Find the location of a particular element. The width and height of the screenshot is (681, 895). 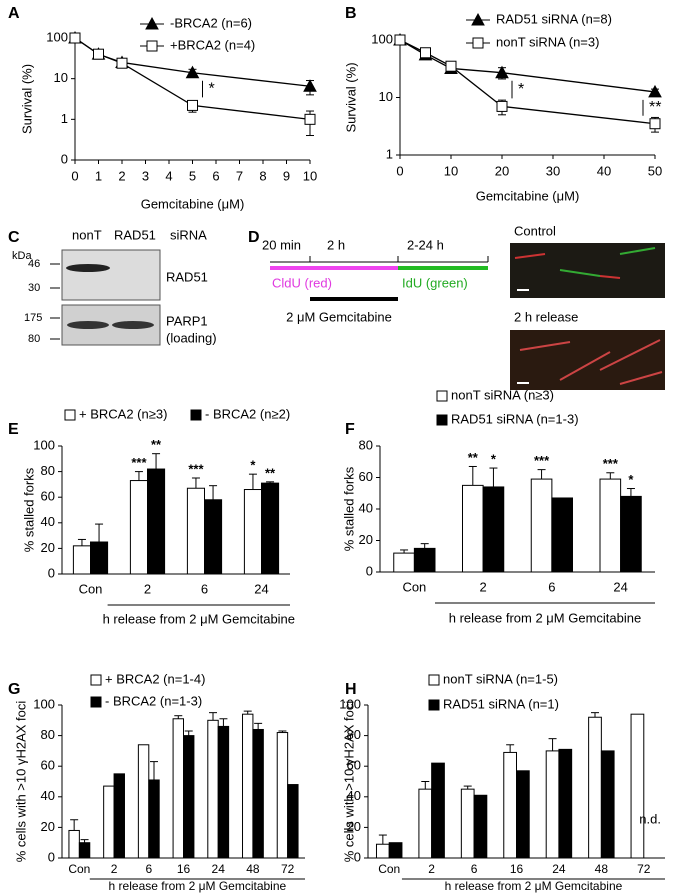

x-axis-label: h release from 2 μM Gemcitabine is located at coordinates (545, 617).